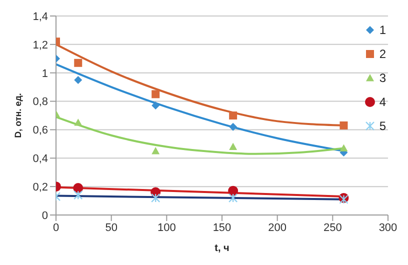 The width and height of the screenshot is (408, 265). What do you see at coordinates (18, 115) in the screenshot?
I see `y-axis-title: D, отн. ед.` at bounding box center [18, 115].